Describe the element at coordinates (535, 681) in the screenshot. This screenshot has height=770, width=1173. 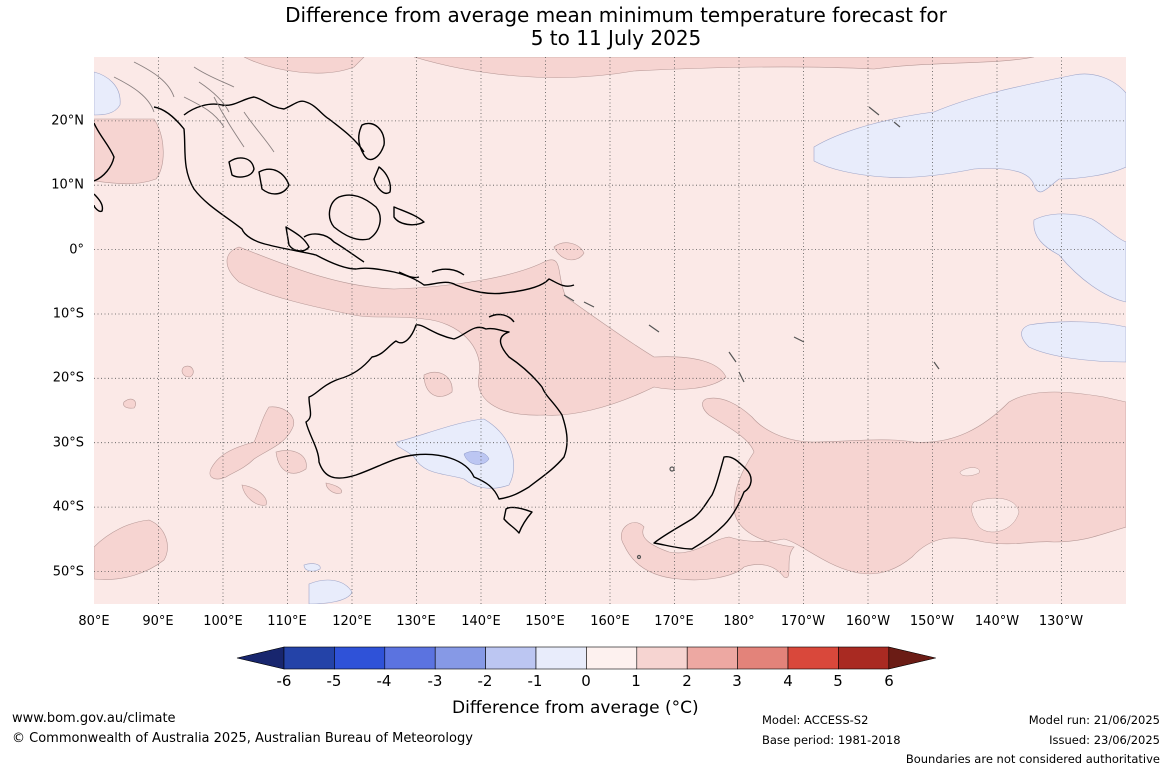
I see `colorbar-tick: -1` at that location.